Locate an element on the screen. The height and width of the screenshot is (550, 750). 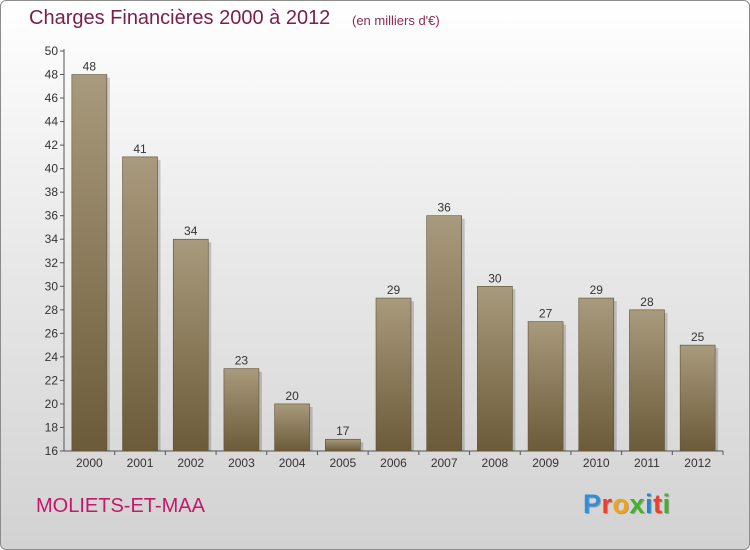
y-tick-label: 36 is located at coordinates (52, 216).